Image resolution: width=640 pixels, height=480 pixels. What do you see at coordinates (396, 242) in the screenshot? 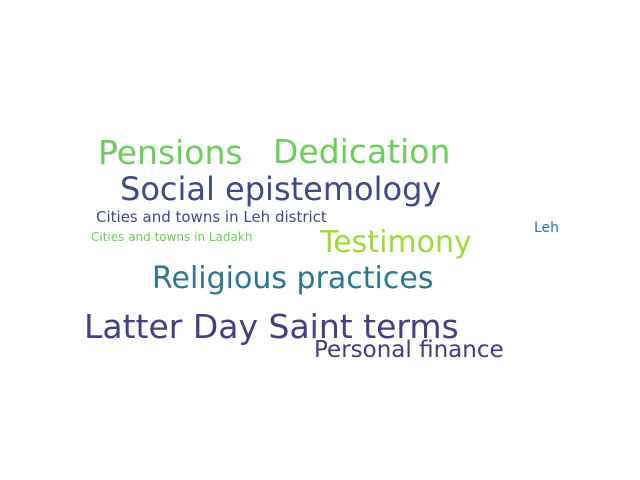
I see `word-testimony: Testimony` at bounding box center [396, 242].